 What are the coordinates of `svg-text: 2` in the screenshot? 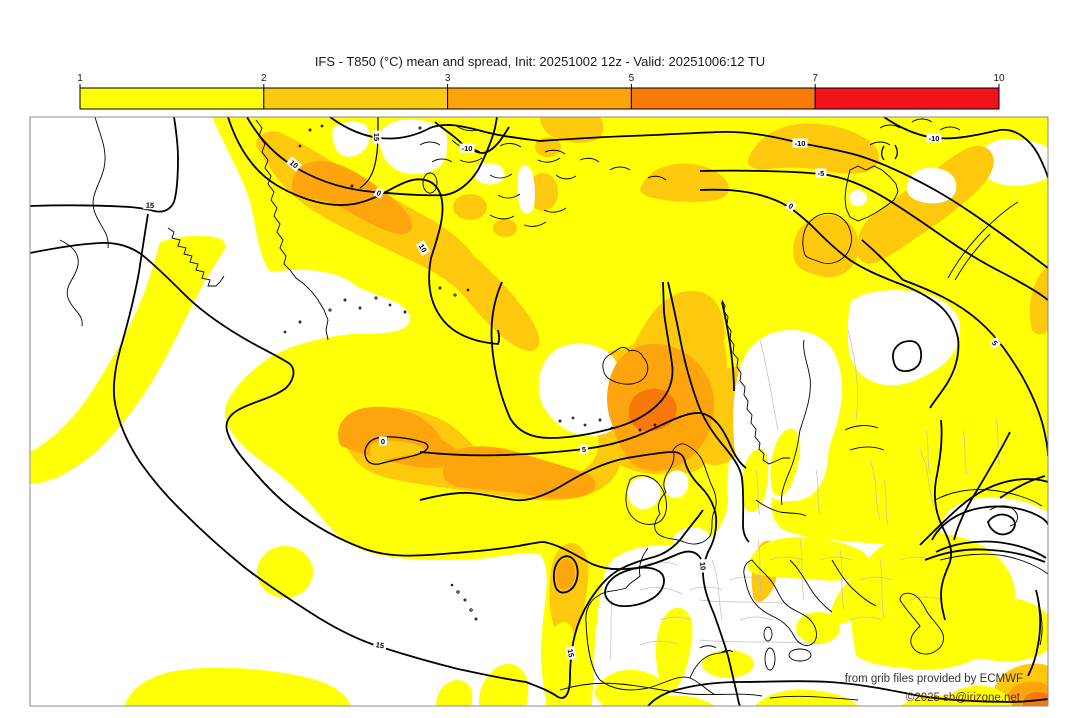 It's located at (264, 78).